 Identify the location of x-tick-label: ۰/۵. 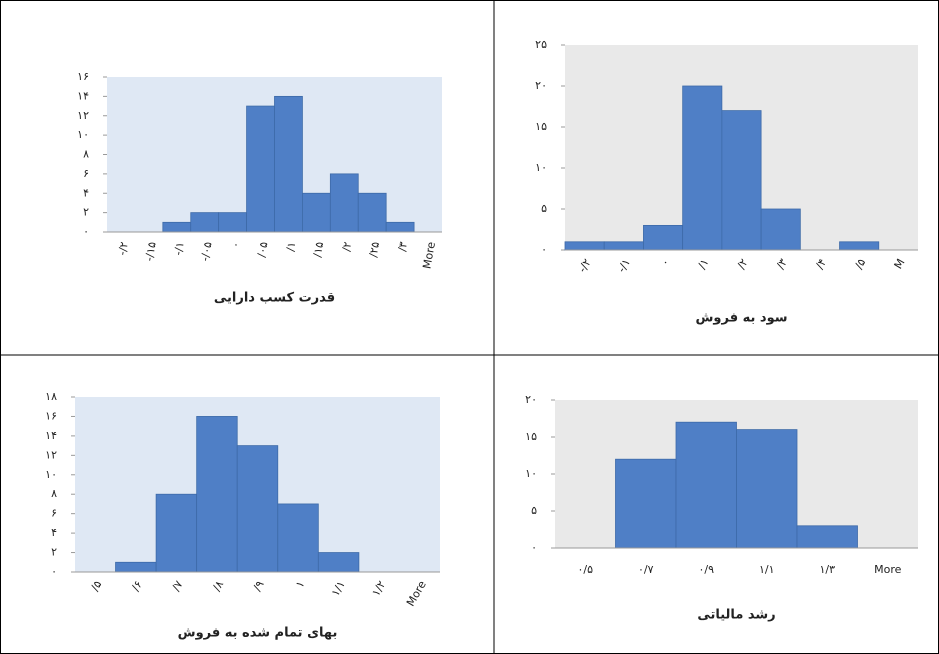
(585, 569).